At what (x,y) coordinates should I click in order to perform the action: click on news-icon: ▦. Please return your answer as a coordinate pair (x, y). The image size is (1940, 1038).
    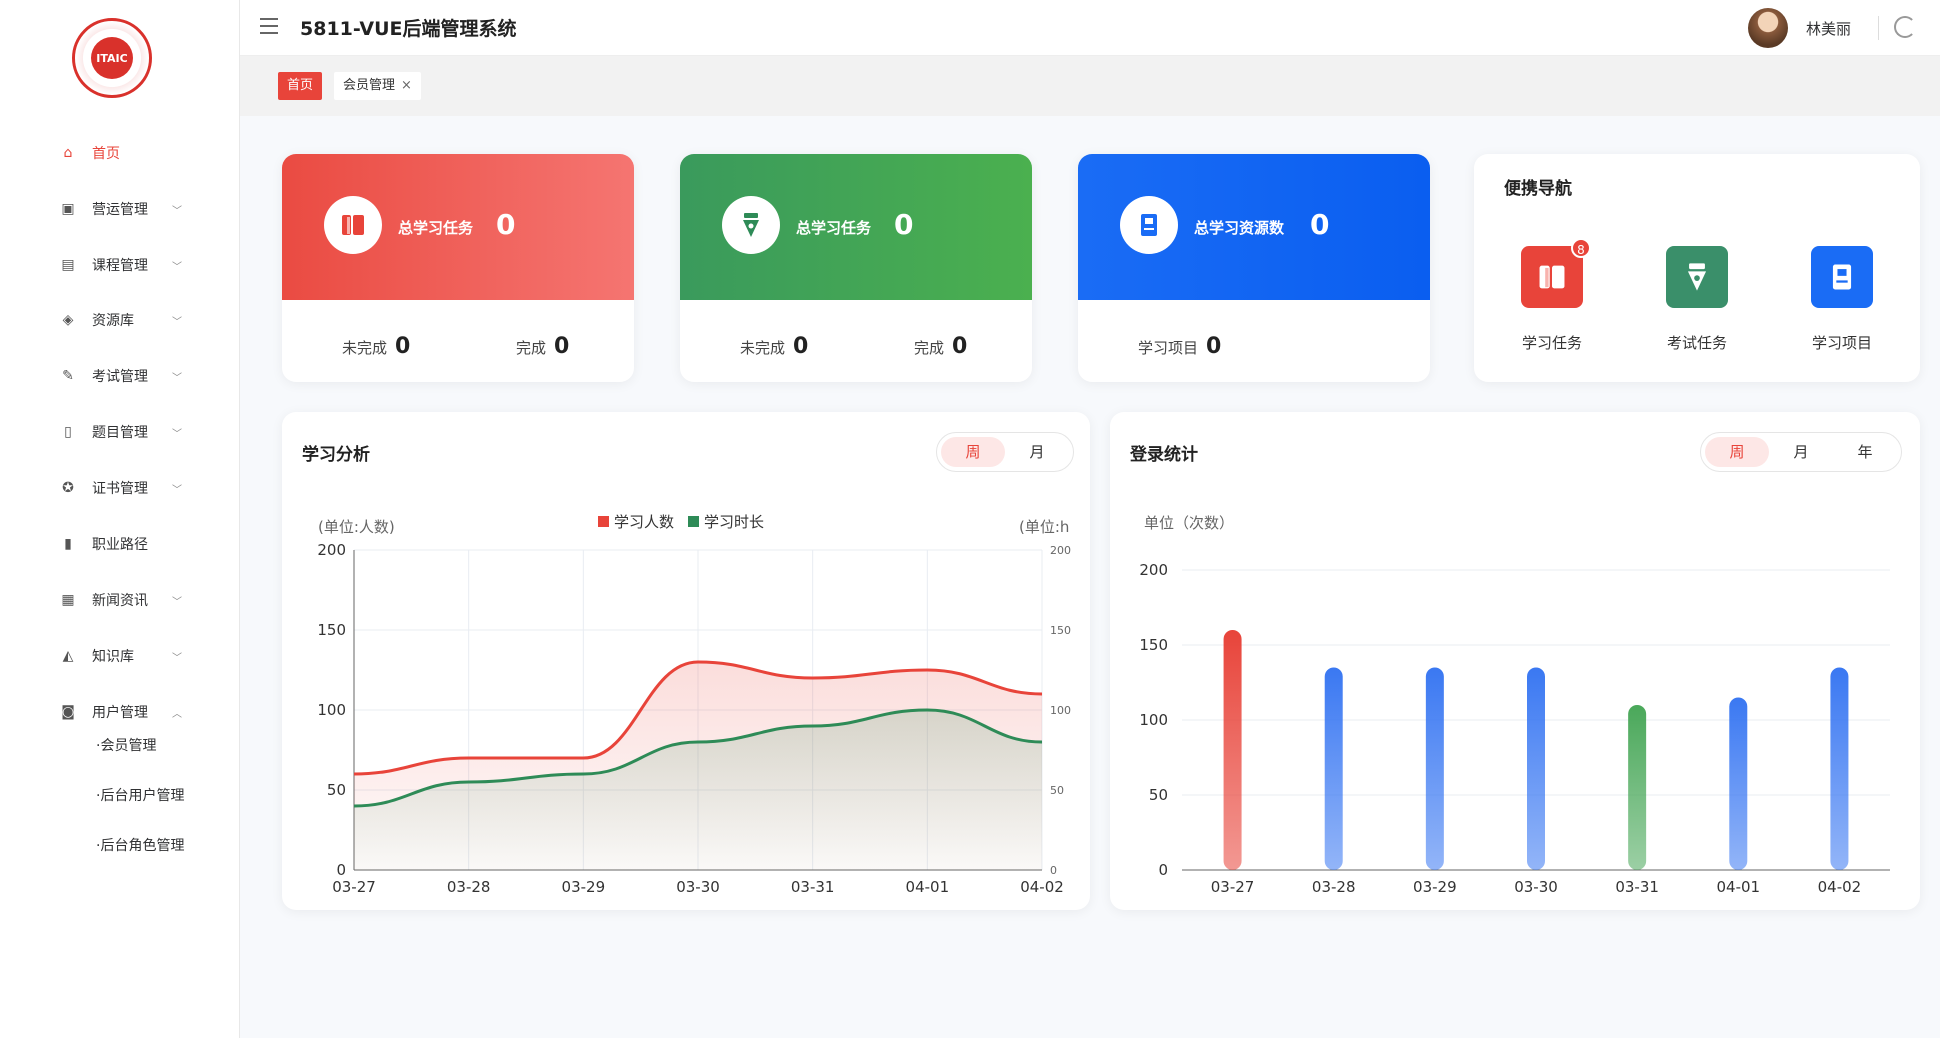
    Looking at the image, I should click on (68, 600).